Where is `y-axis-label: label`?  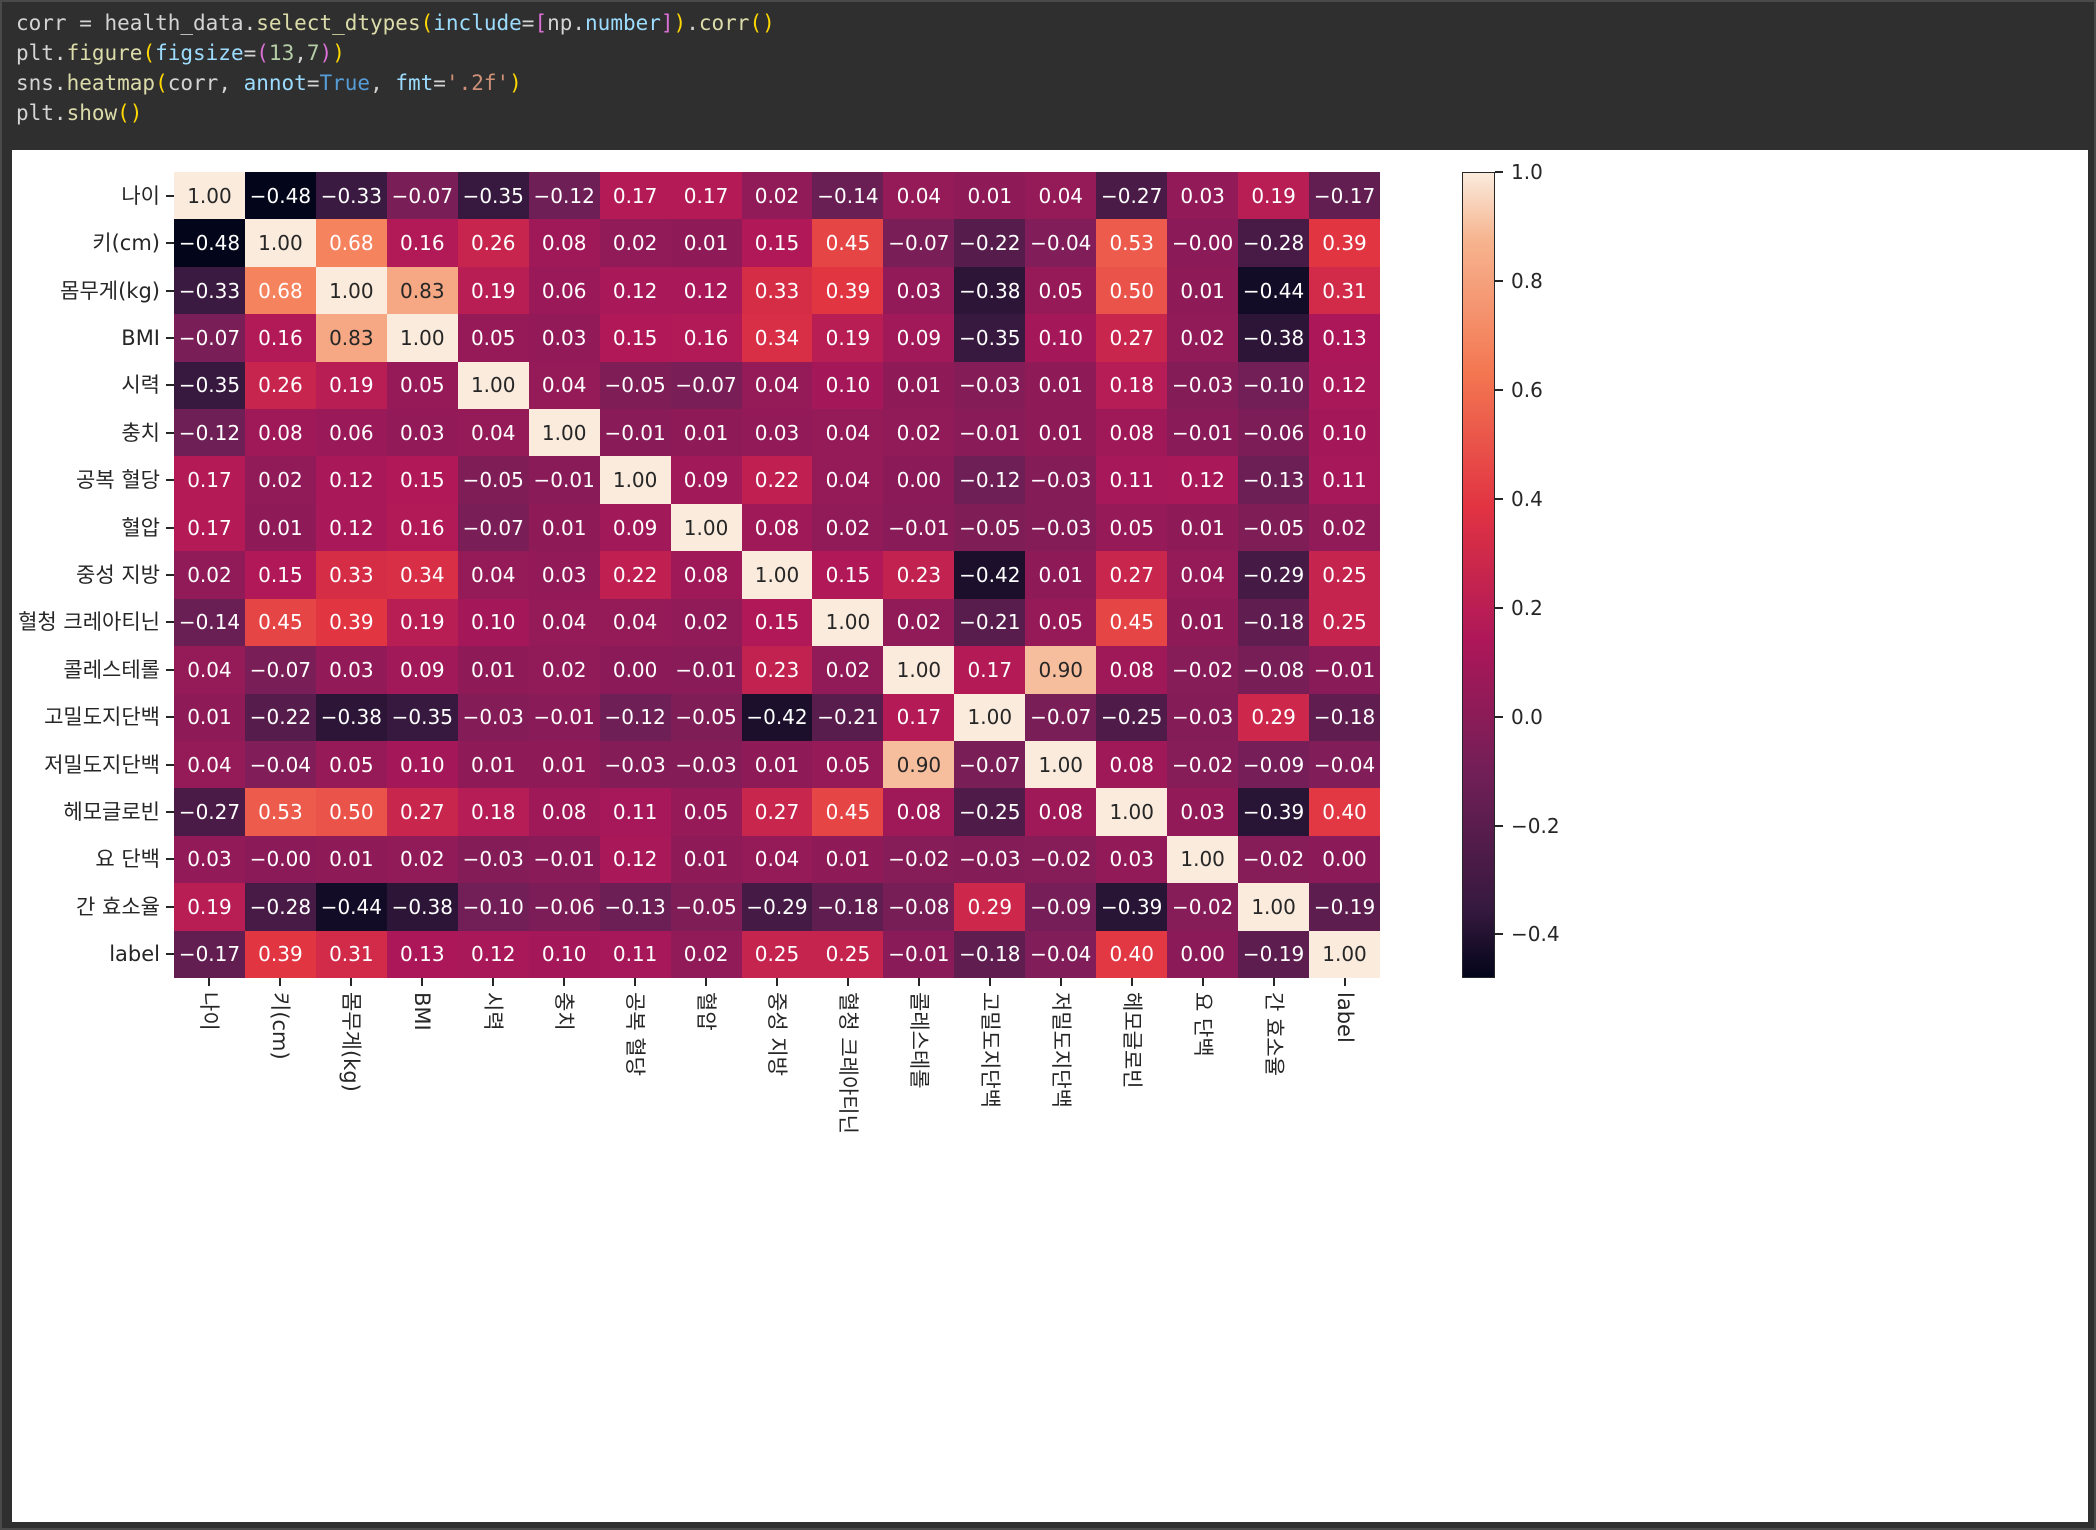 y-axis-label: label is located at coordinates (134, 954).